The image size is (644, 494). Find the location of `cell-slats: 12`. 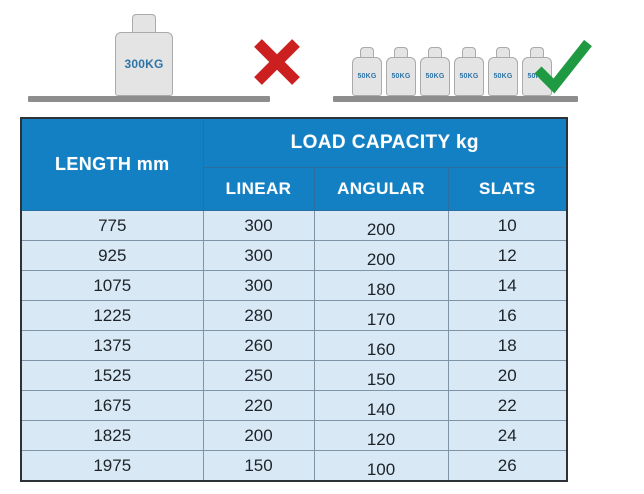

cell-slats: 12 is located at coordinates (507, 255).